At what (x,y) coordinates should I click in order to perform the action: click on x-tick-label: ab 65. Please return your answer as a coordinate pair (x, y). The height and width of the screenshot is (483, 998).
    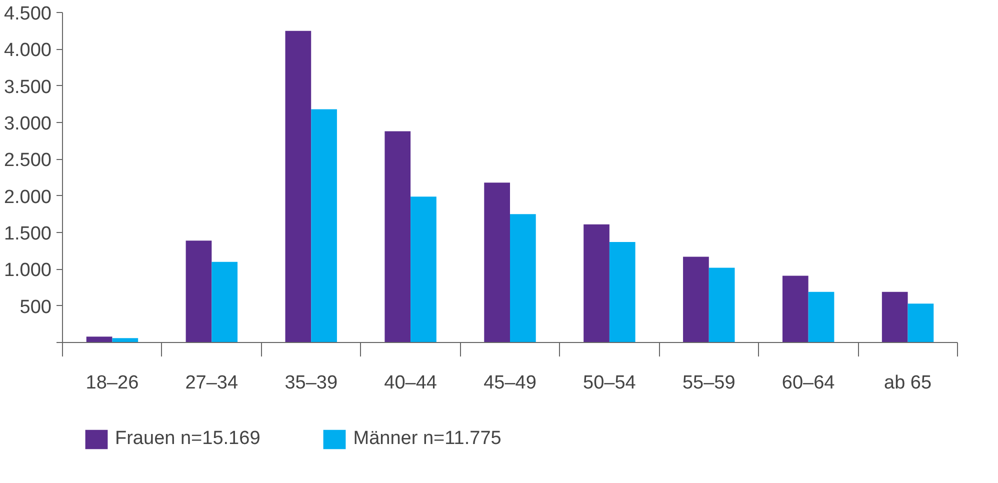
    Looking at the image, I should click on (908, 383).